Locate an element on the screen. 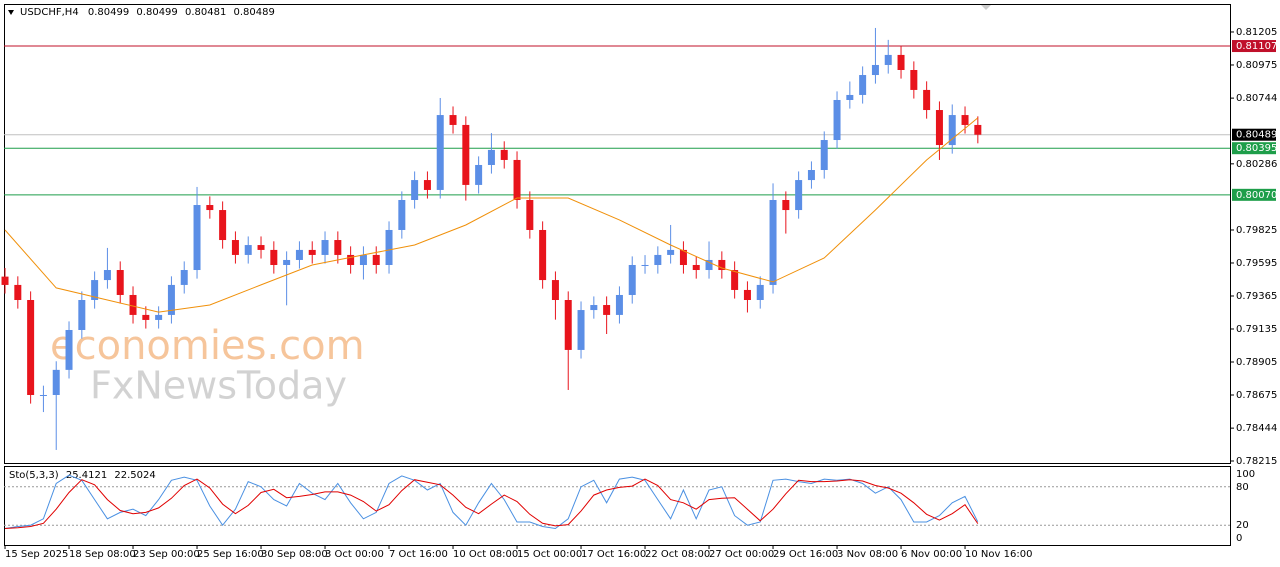 Image resolution: width=1280 pixels, height=567 pixels. indicator-value: 25.4121 is located at coordinates (86, 475).